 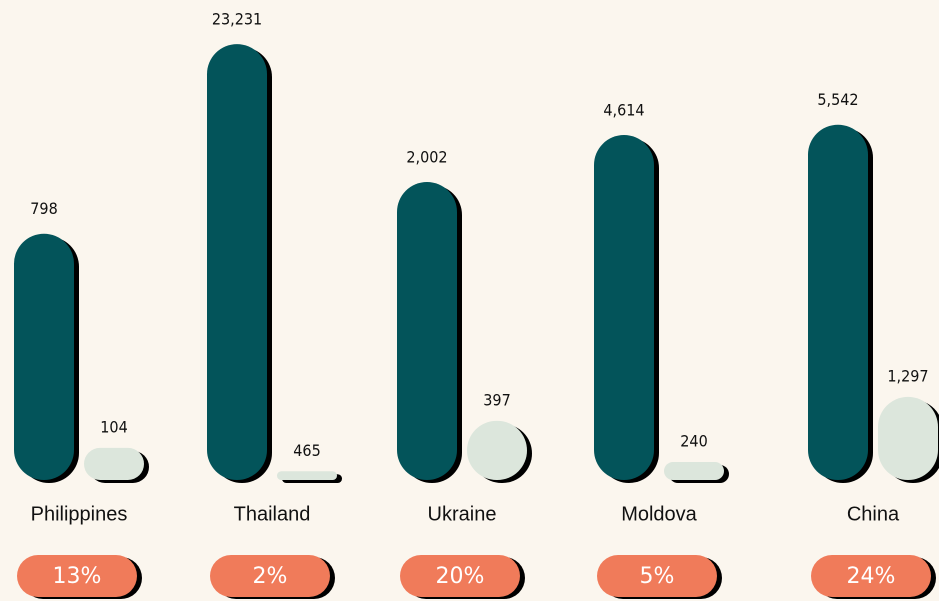 What do you see at coordinates (79, 514) in the screenshot?
I see `category-label: Philippines` at bounding box center [79, 514].